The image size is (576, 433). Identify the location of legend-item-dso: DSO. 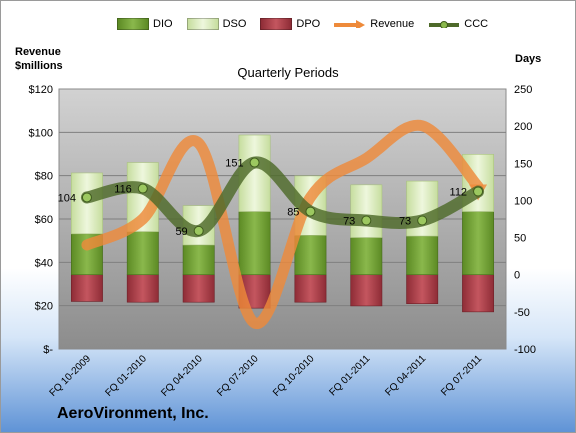
(216, 24).